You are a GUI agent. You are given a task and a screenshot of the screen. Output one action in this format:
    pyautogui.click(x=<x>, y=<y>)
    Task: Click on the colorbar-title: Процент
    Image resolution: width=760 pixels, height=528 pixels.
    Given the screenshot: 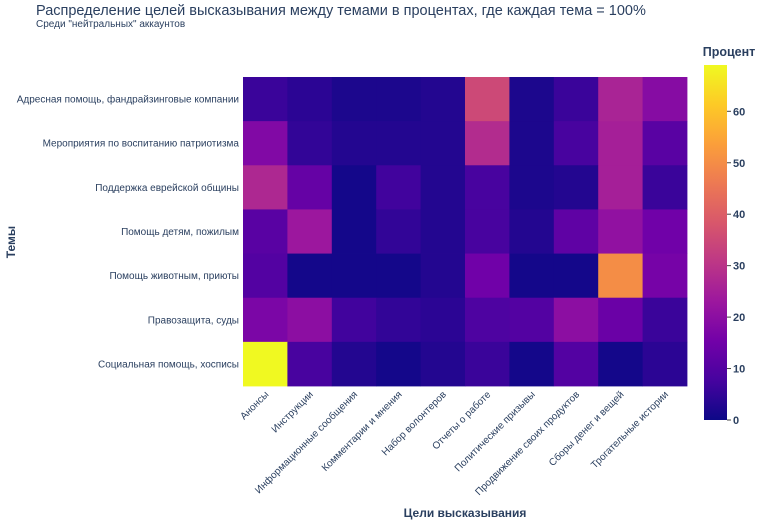 What is the action you would take?
    pyautogui.click(x=729, y=52)
    